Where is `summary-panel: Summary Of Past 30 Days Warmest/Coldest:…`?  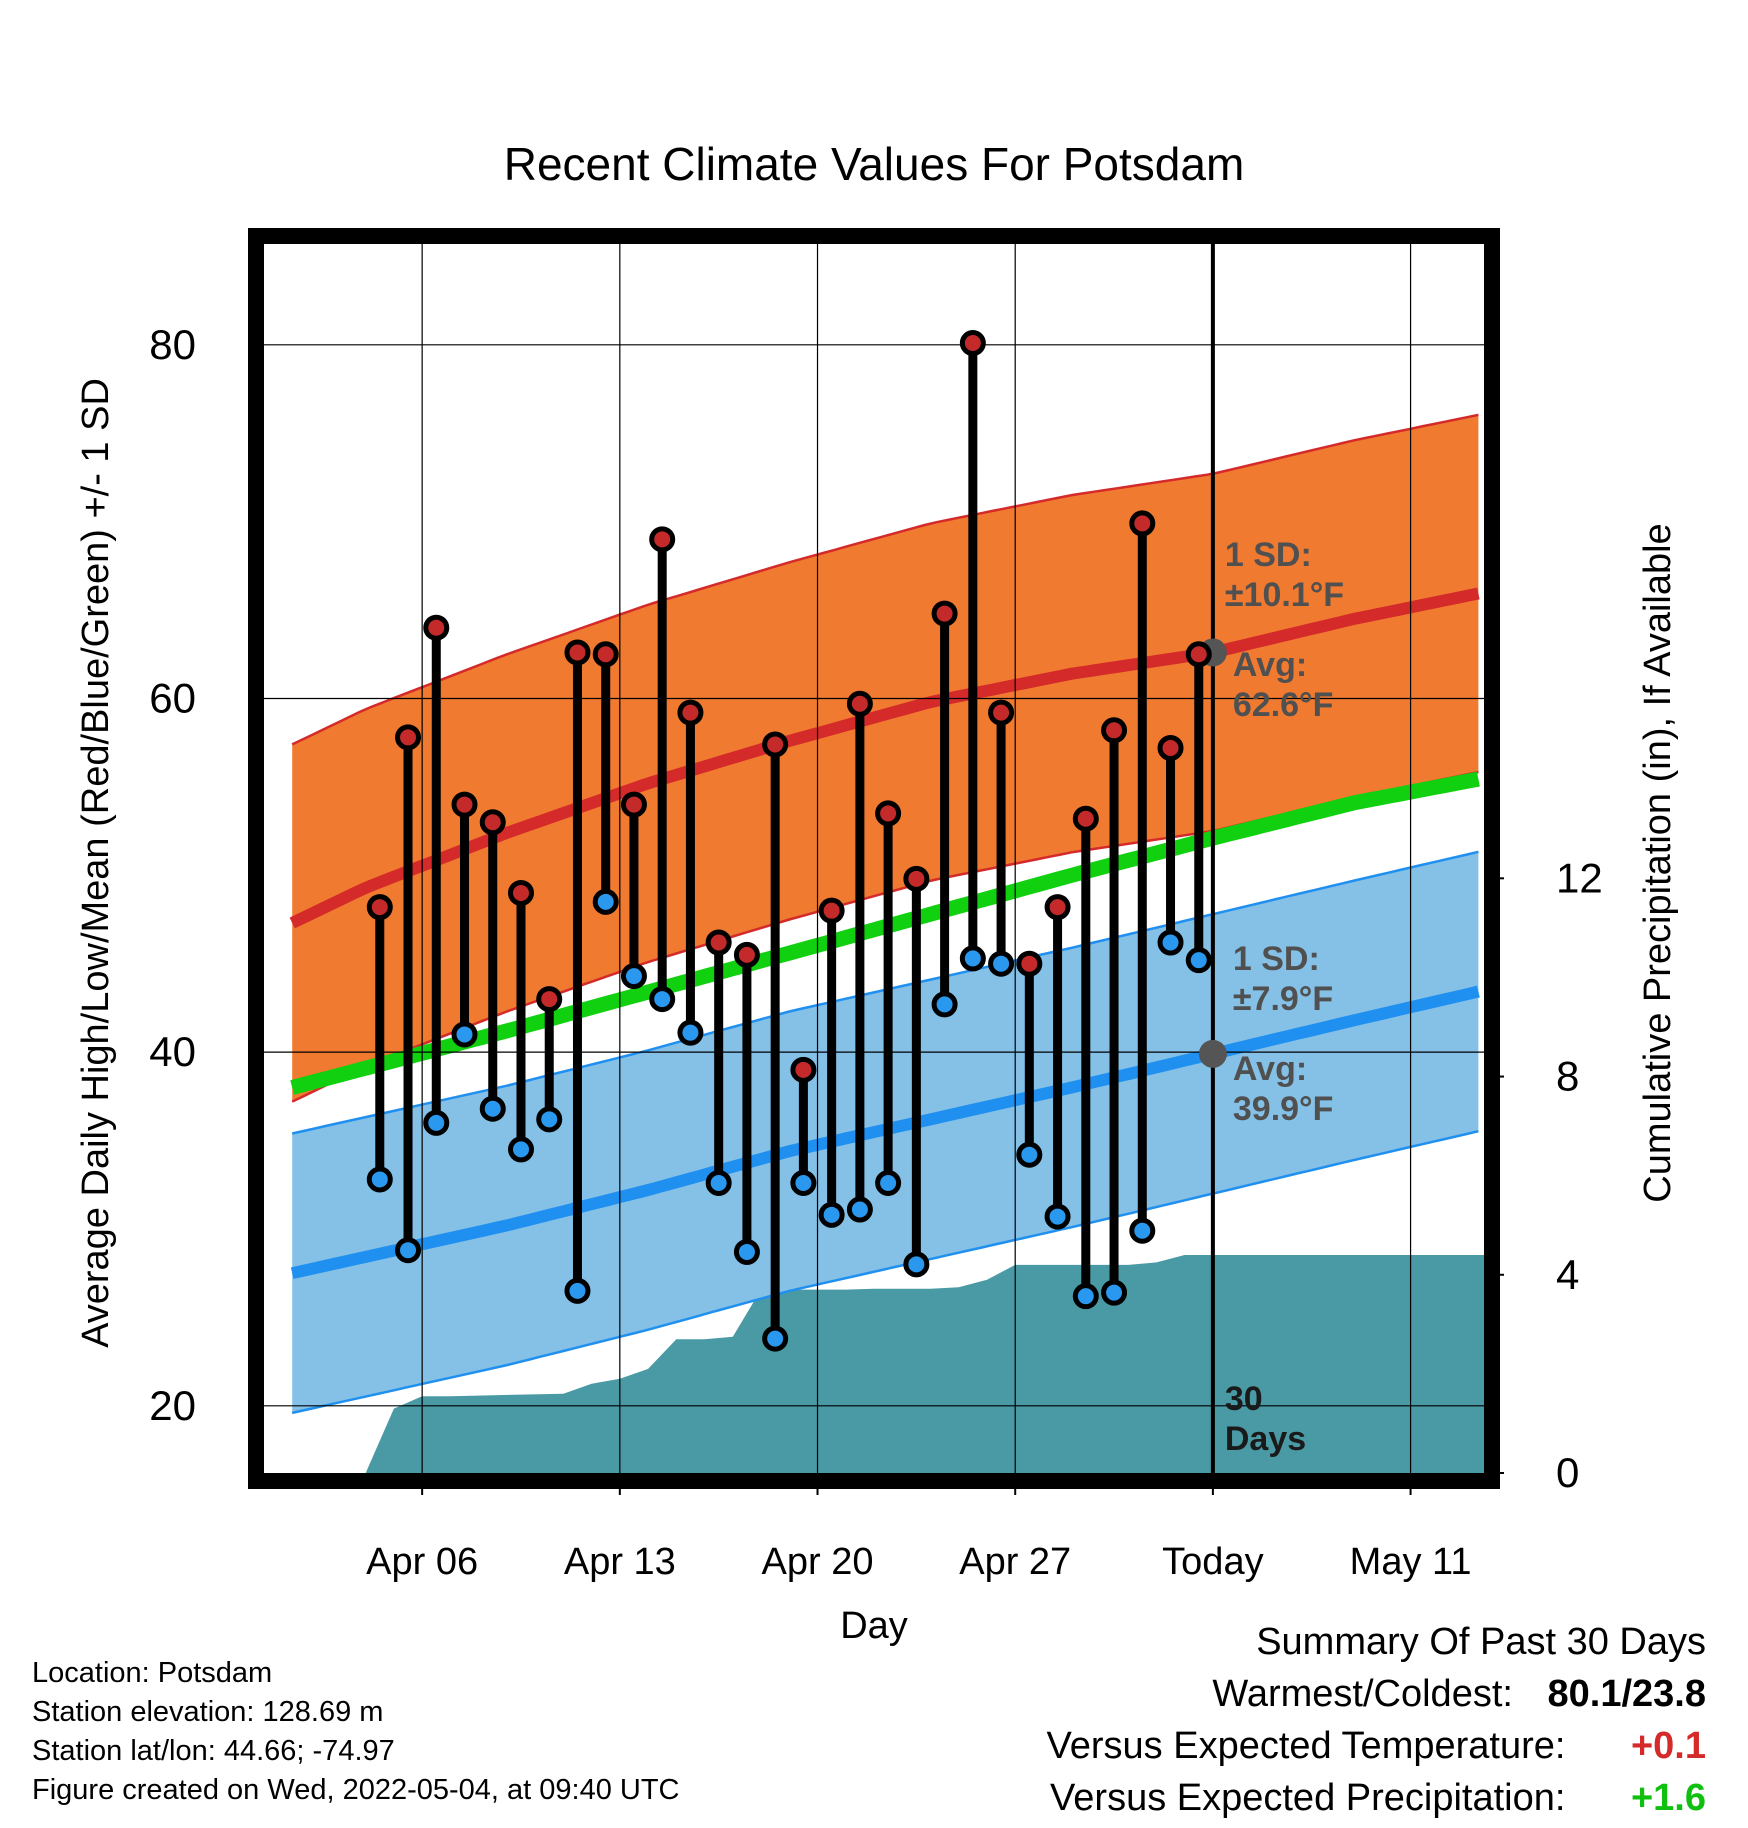
summary-panel: Summary Of Past 30 Days Warmest/Coldest:… is located at coordinates (1376, 1720).